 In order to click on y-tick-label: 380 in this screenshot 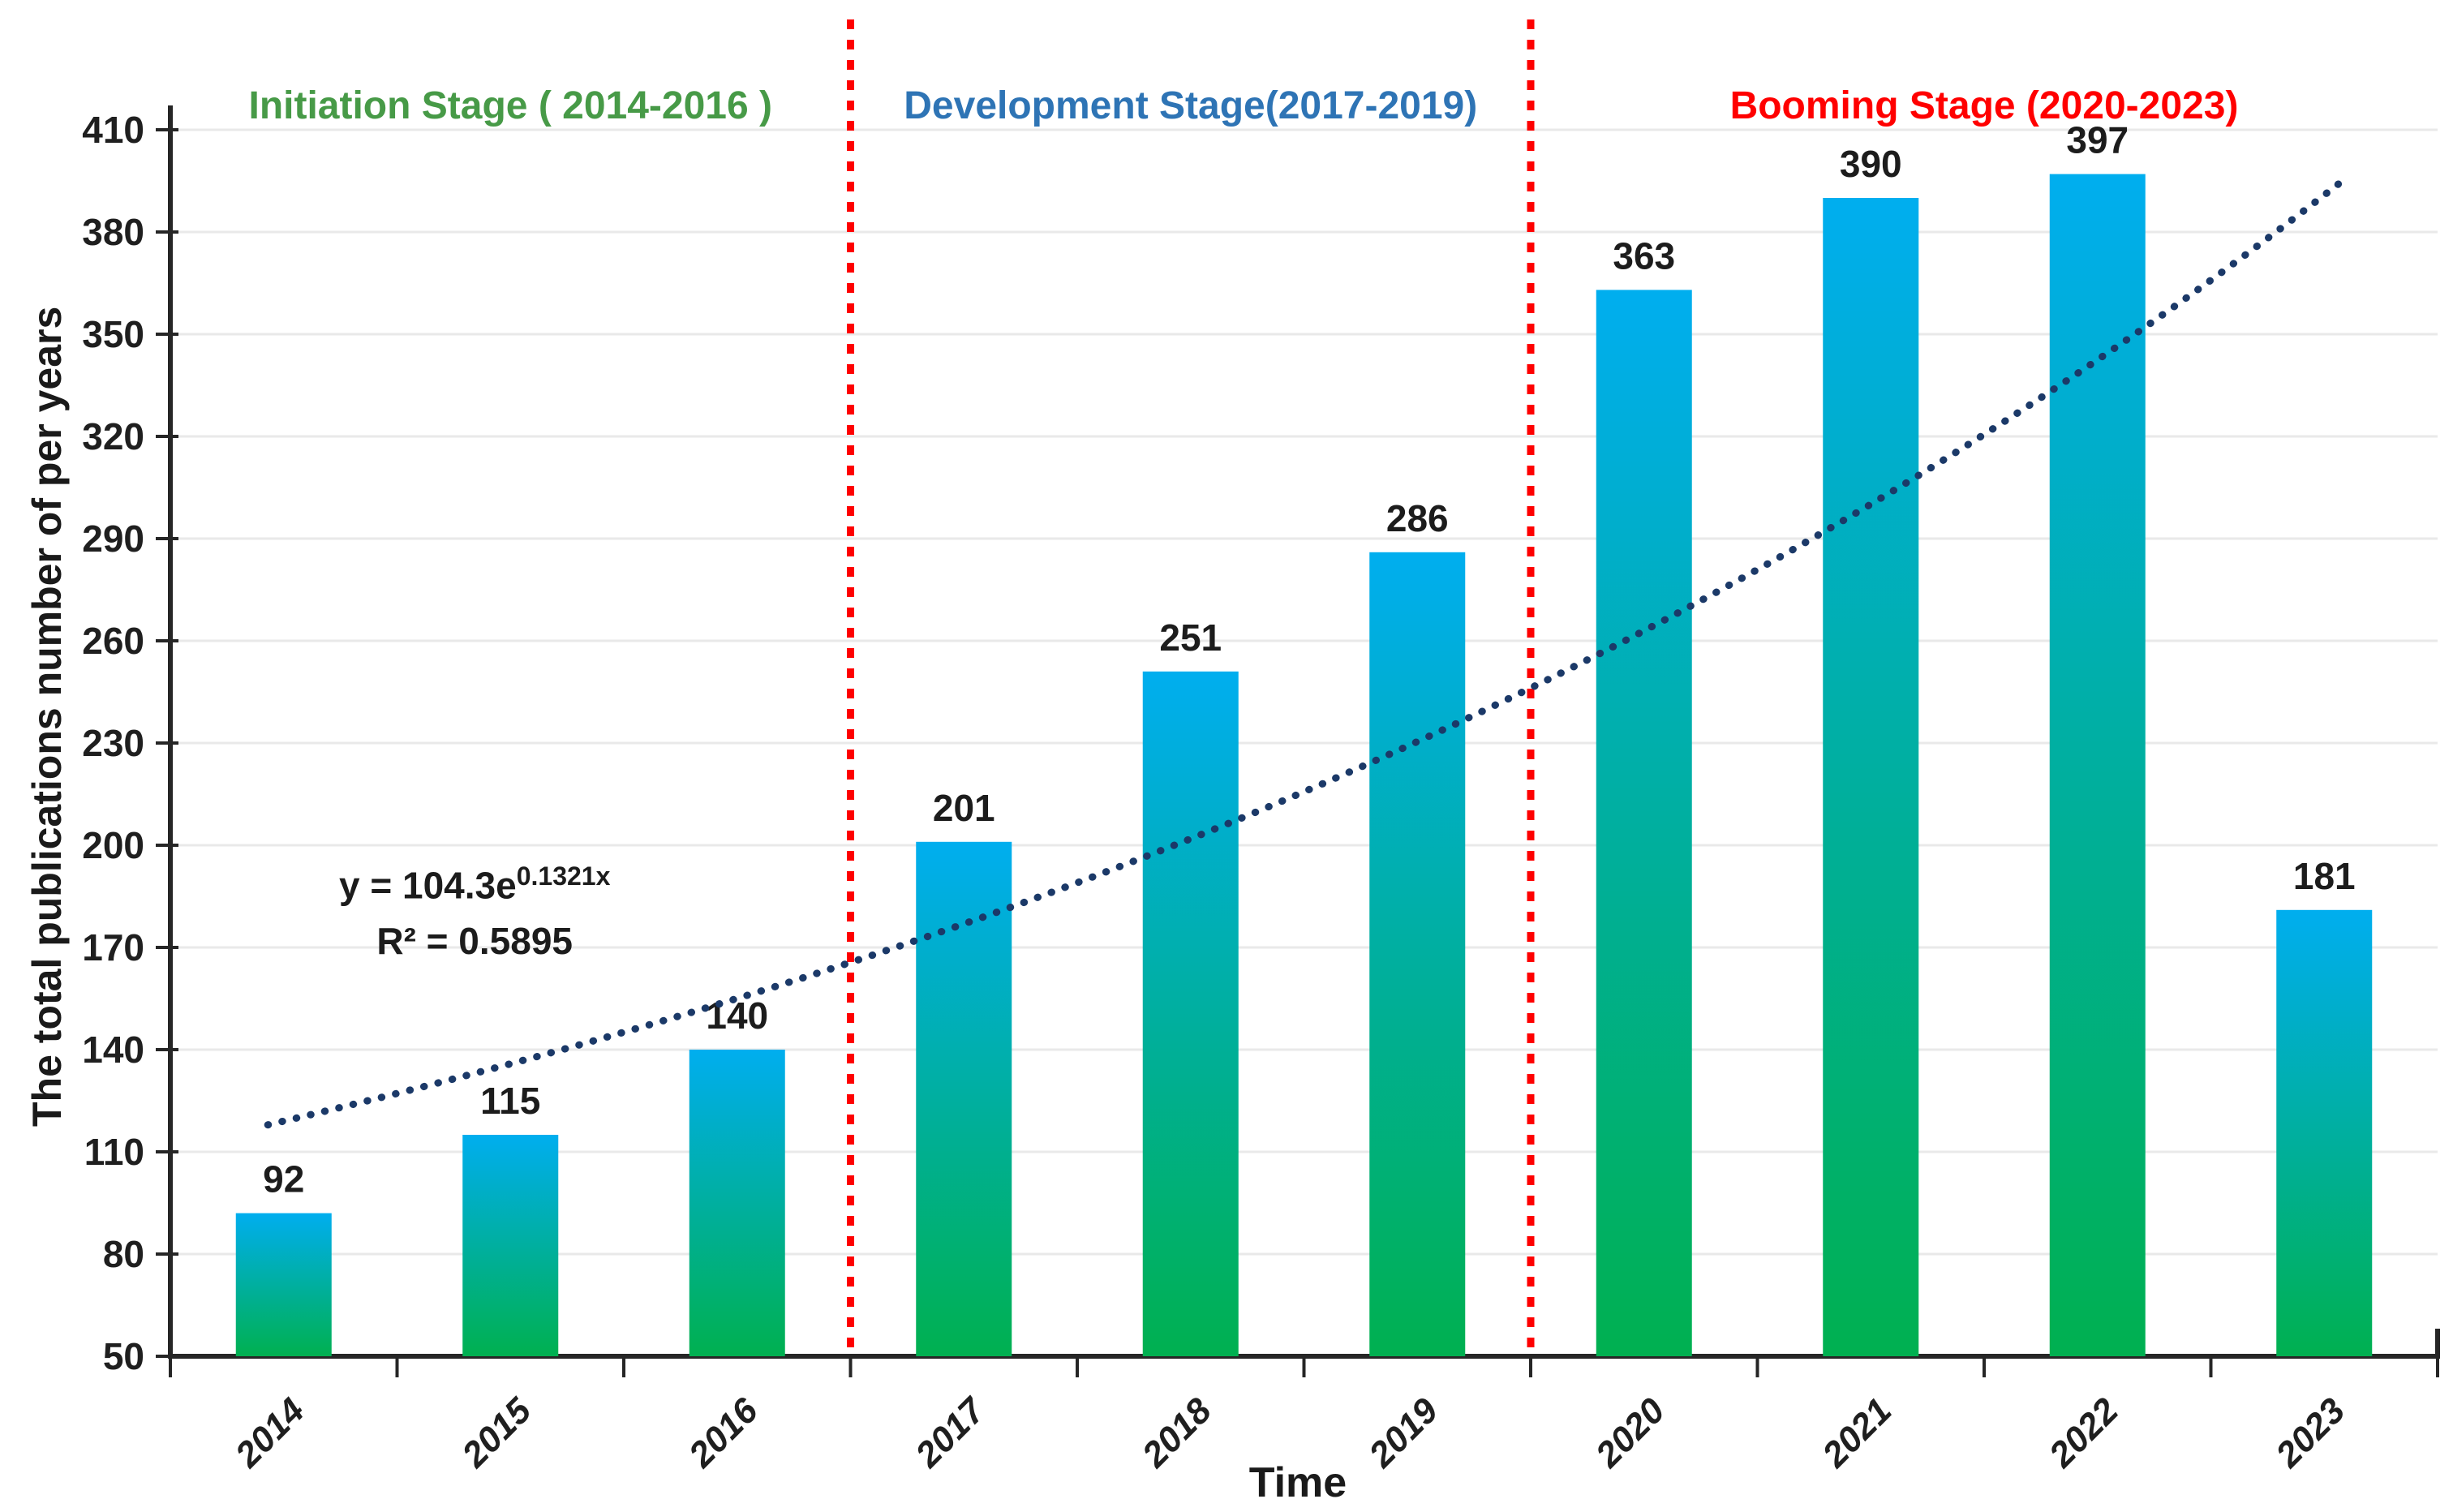, I will do `click(113, 232)`.